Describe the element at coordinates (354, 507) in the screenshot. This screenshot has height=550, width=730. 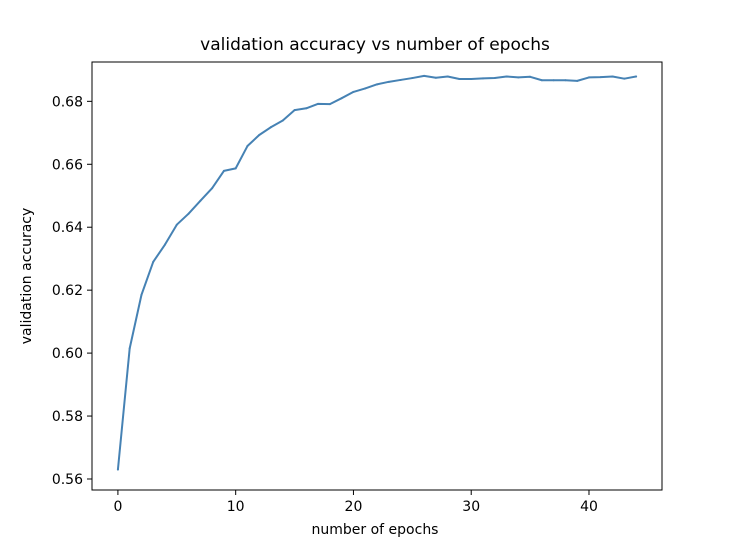
I see `x-tick-label: 20` at that location.